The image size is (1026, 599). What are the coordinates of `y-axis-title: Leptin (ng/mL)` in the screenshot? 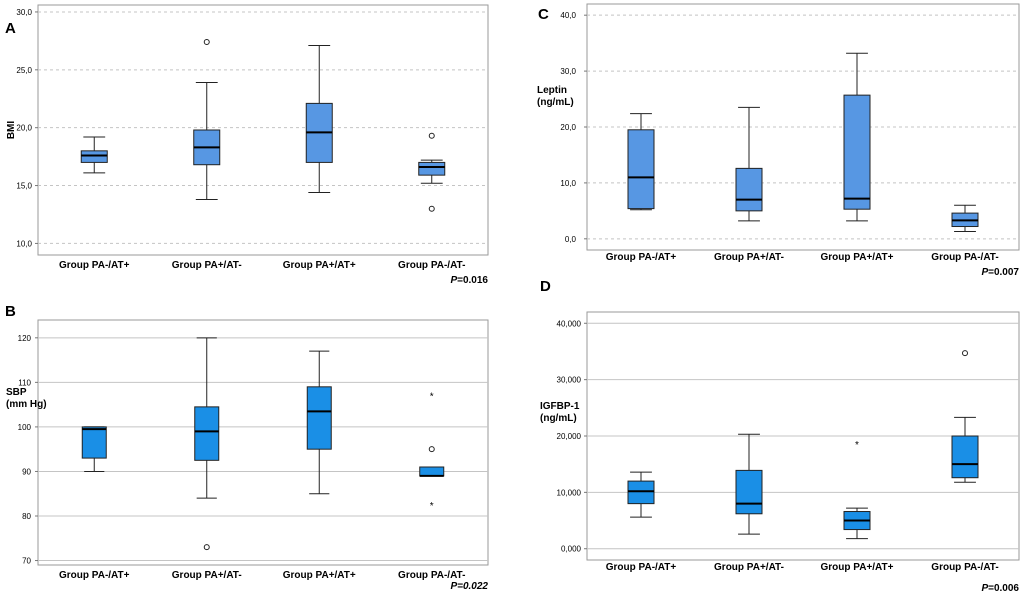 It's located at (555, 96).